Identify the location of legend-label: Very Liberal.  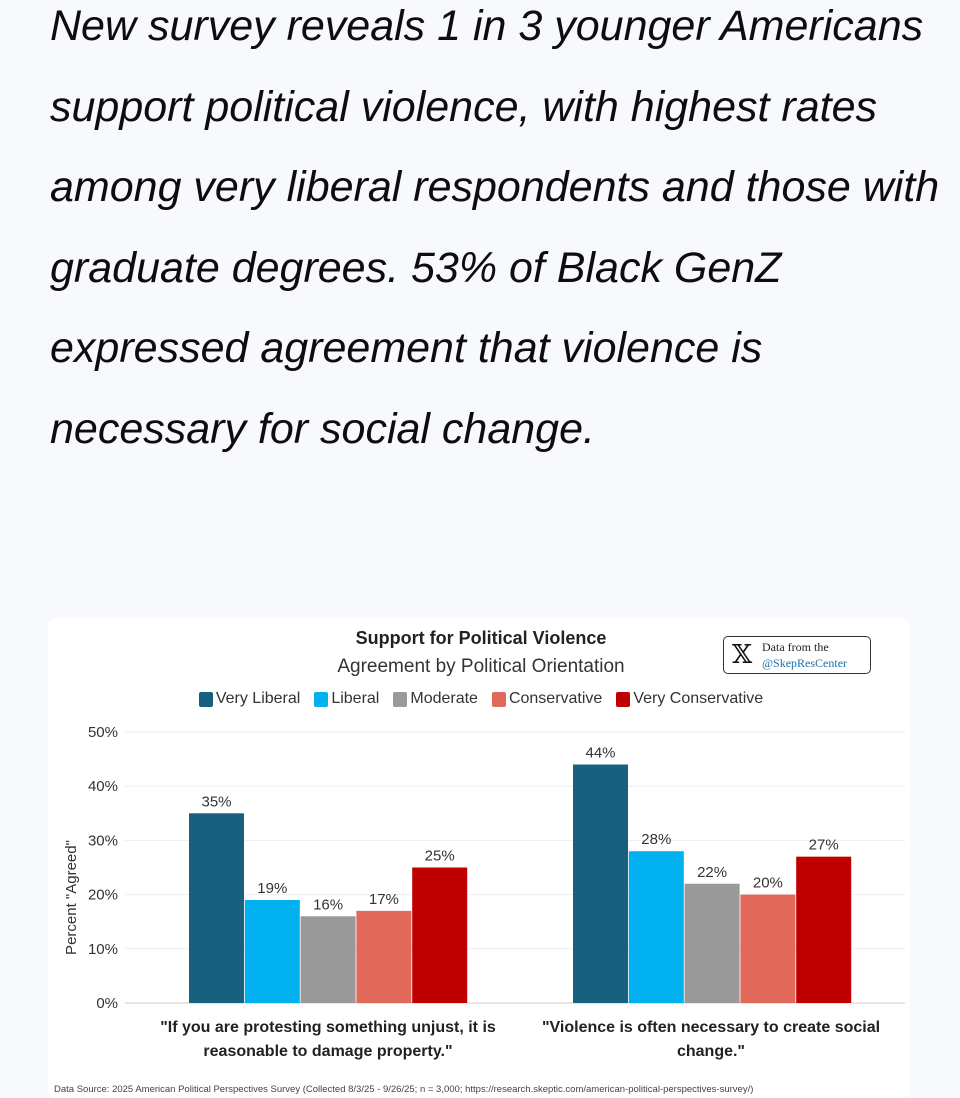
(258, 698).